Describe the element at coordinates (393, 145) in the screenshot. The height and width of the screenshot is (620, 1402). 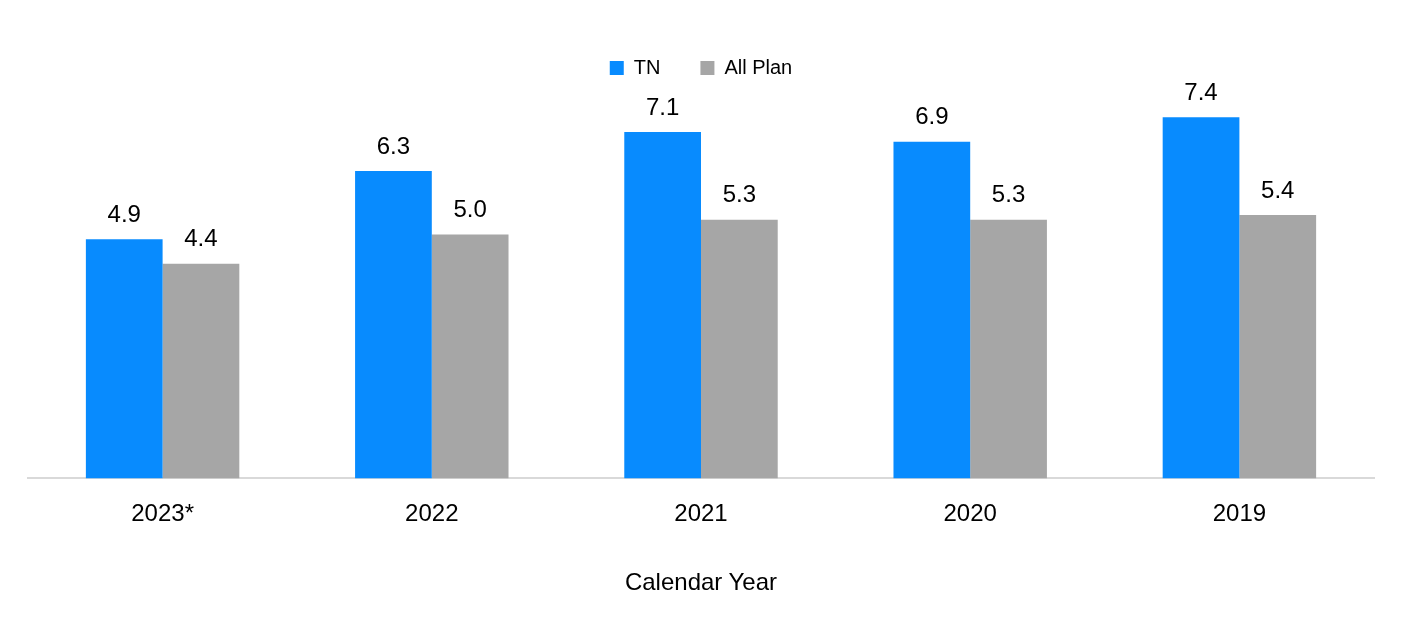
I see `data-label: 6.3` at that location.